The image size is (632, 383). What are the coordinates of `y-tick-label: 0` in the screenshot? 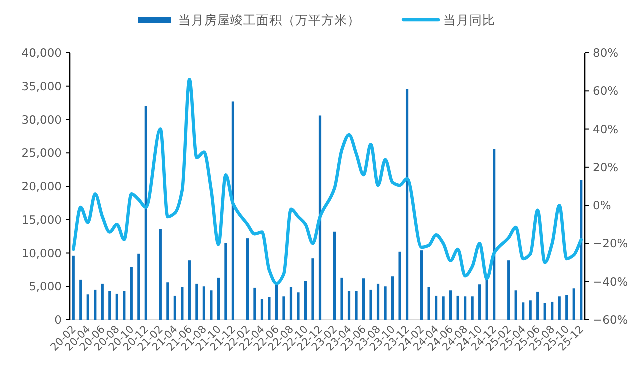 It's located at (58, 320).